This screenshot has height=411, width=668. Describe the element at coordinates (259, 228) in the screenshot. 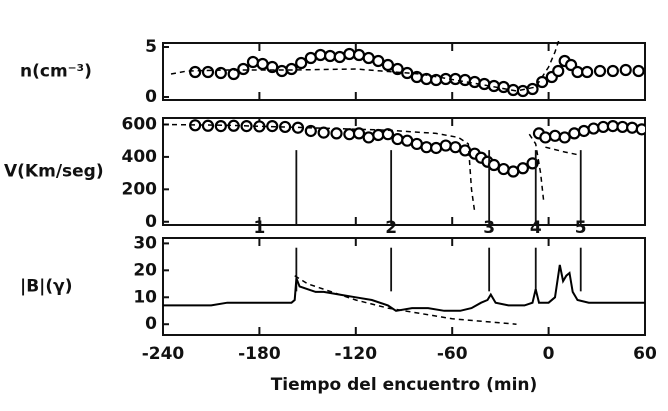

I see `event-label: 1` at that location.